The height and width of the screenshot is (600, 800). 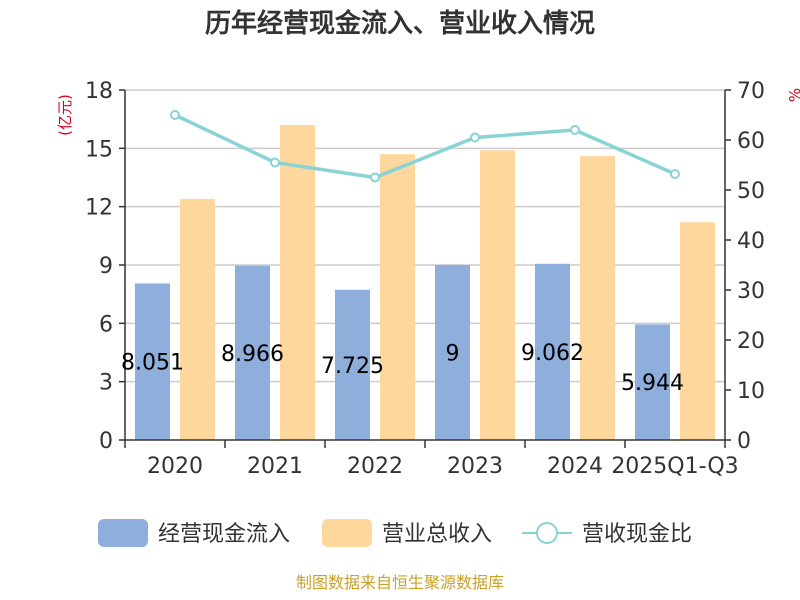 I want to click on left-tick-label: 9, so click(x=106, y=266).